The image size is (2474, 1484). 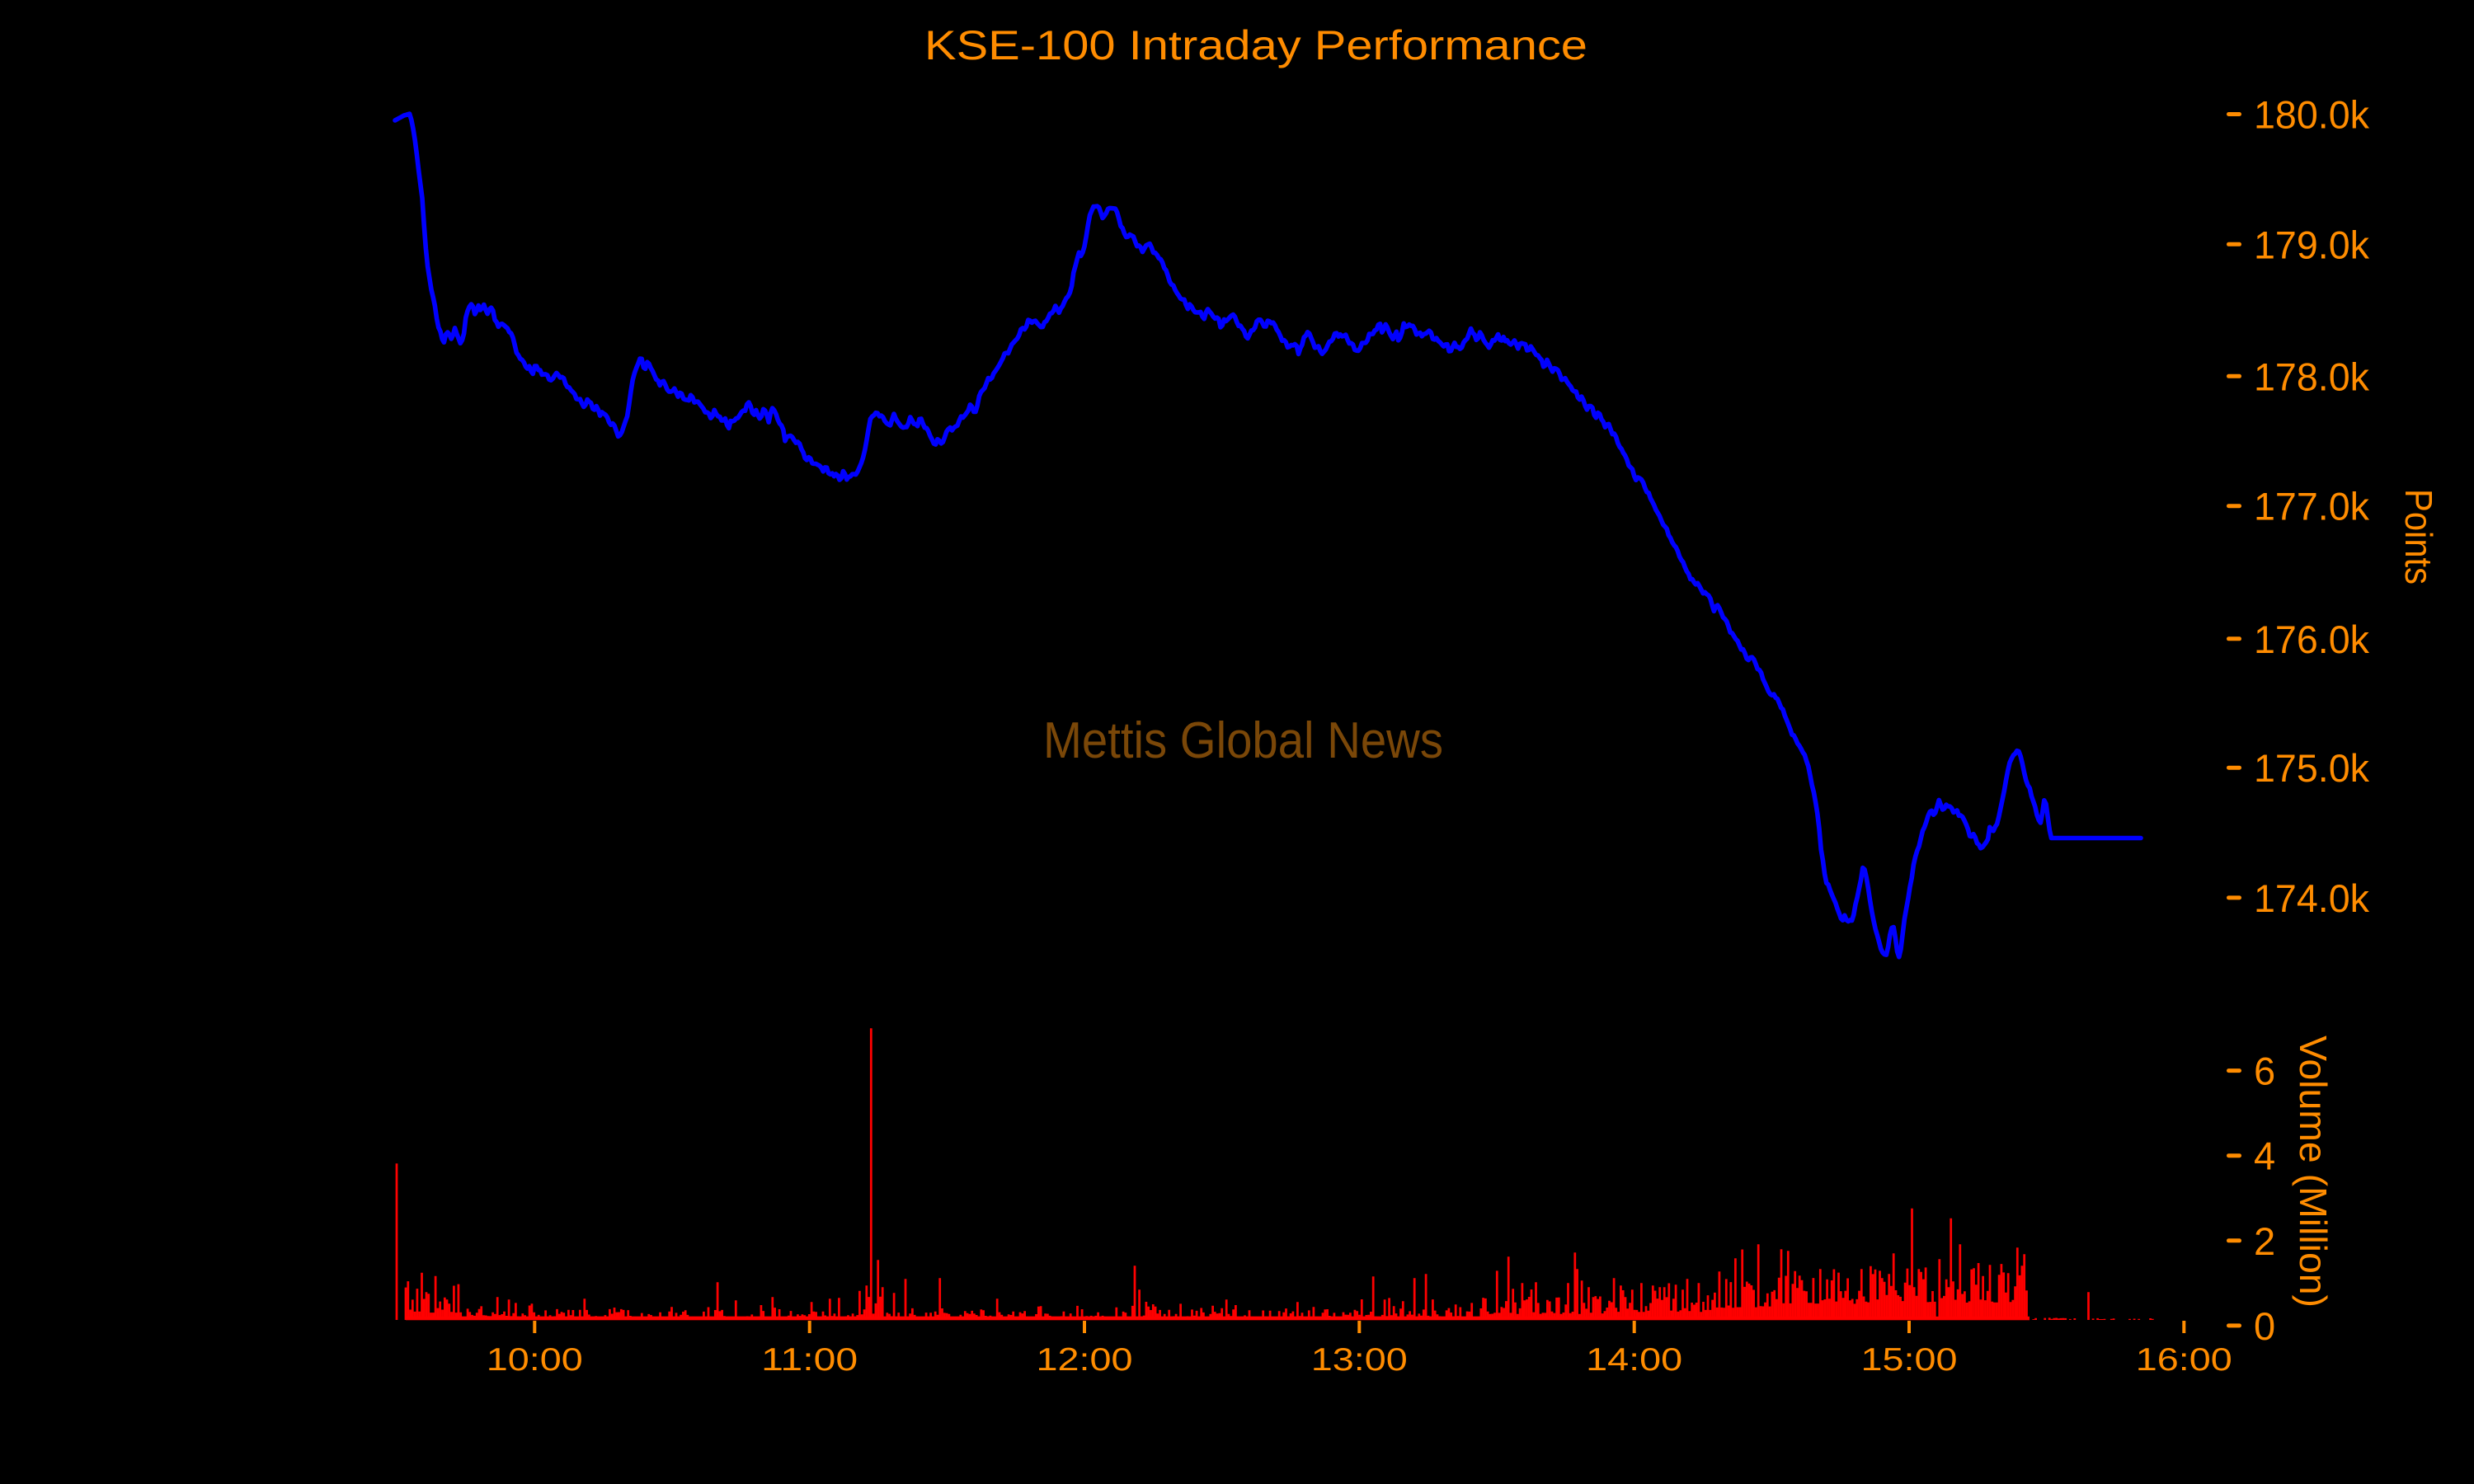 I want to click on svg-text: 13:00, so click(x=1359, y=1360).